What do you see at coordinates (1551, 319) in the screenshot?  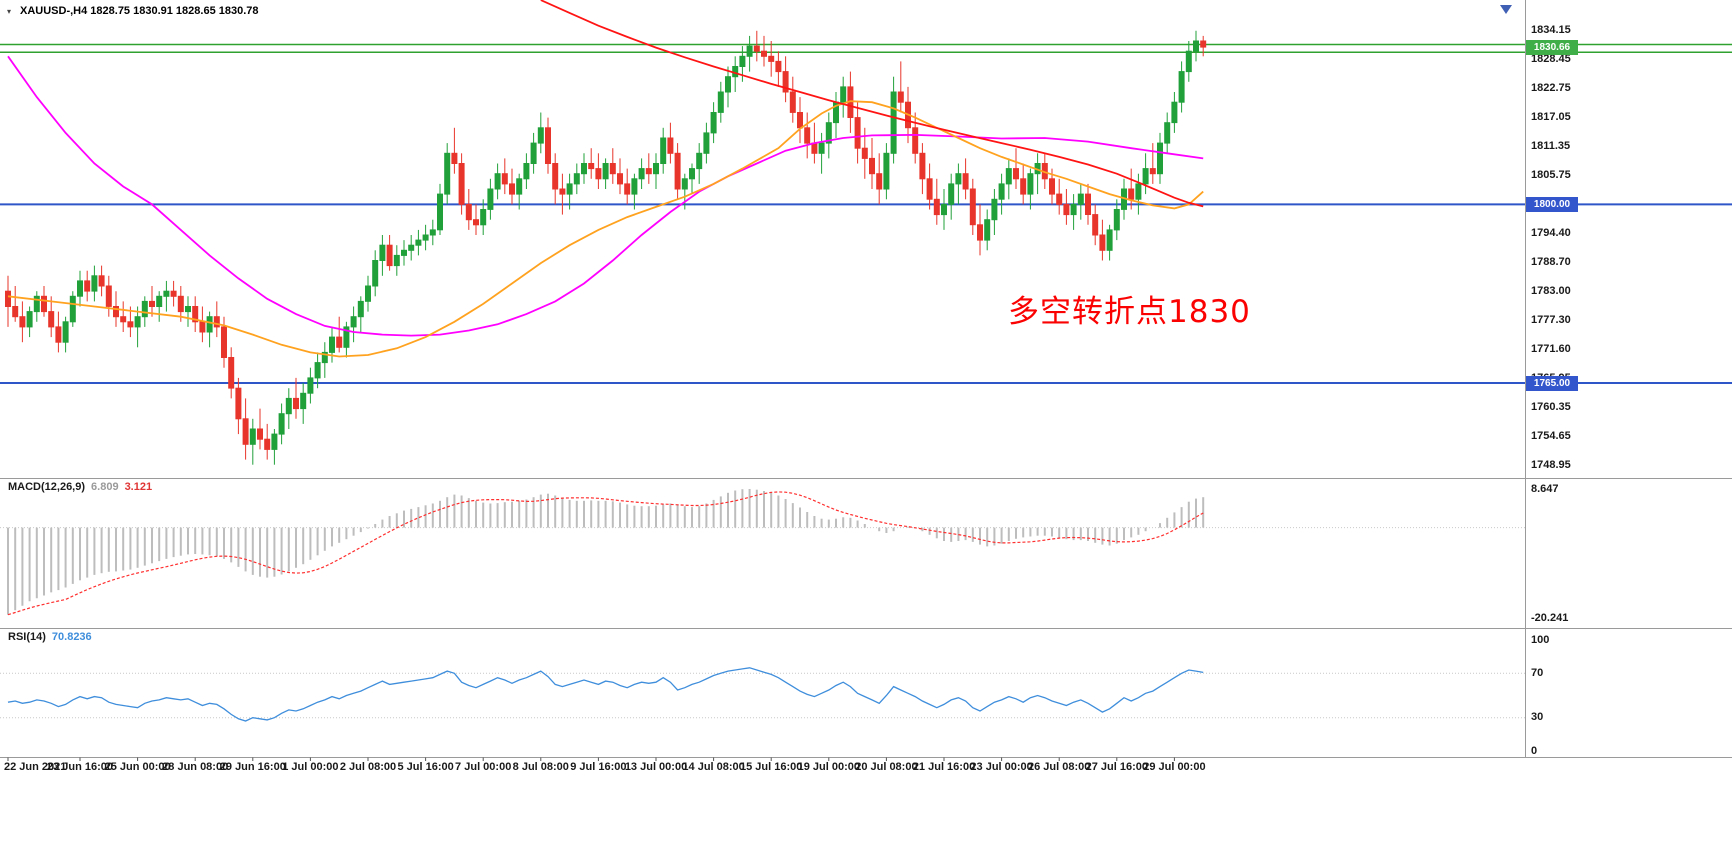 I see `price-axis-label: 1777.30` at bounding box center [1551, 319].